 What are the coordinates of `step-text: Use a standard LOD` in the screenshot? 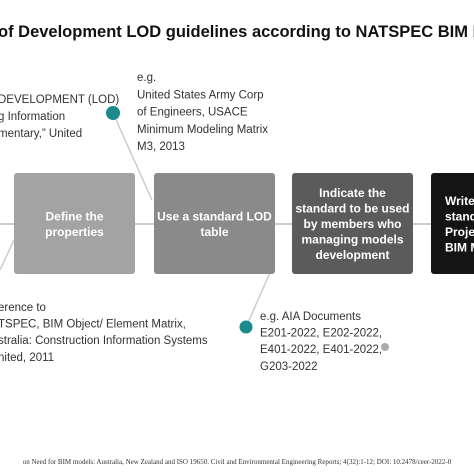 It's located at (214, 216).